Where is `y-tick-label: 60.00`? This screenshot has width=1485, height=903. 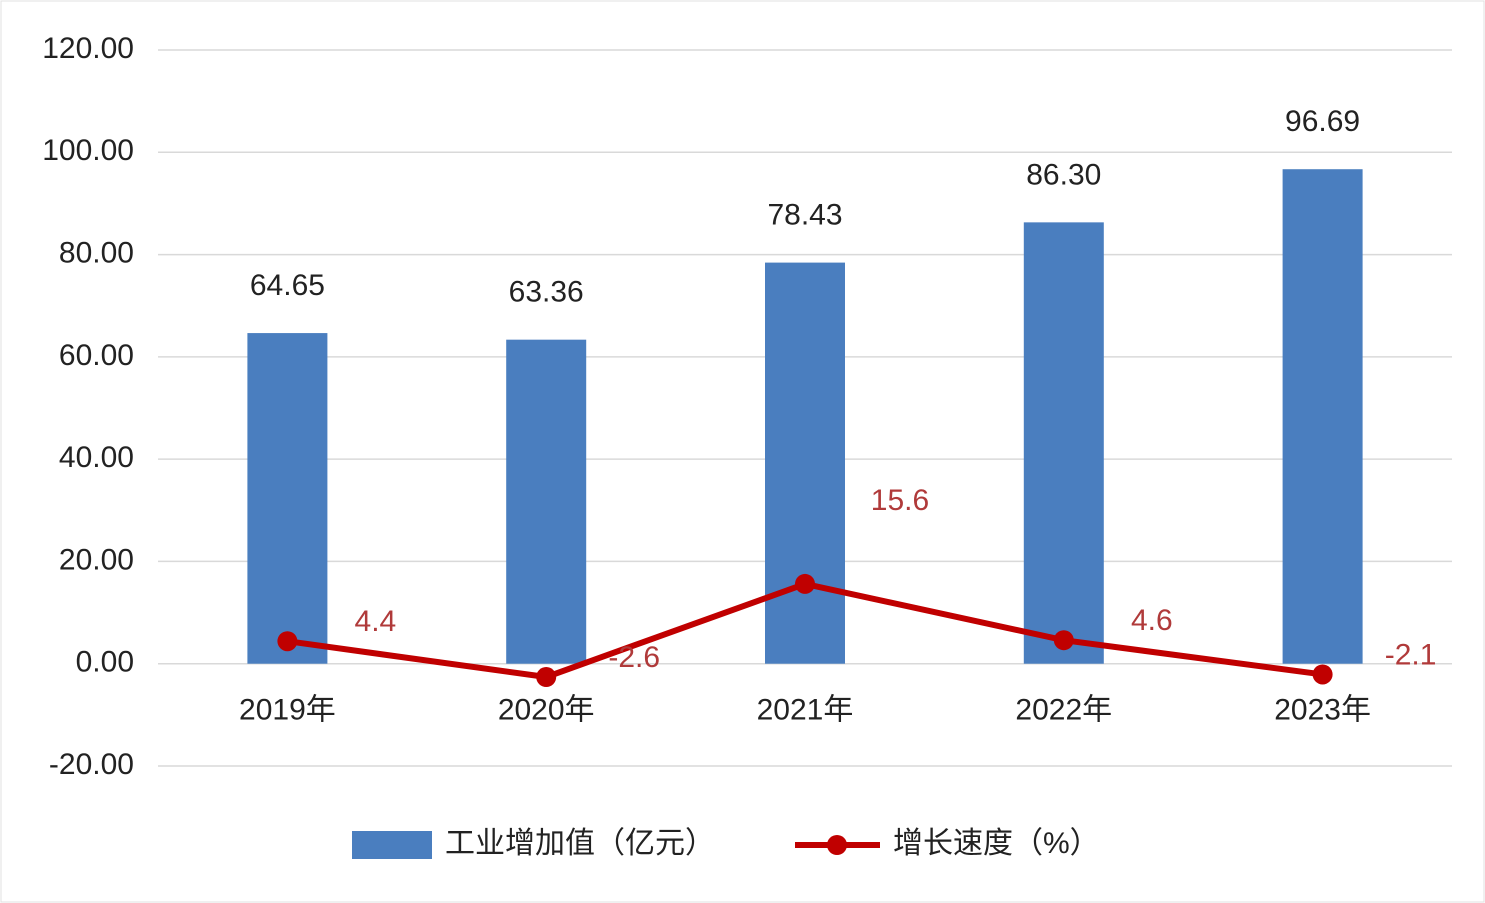 y-tick-label: 60.00 is located at coordinates (96, 355).